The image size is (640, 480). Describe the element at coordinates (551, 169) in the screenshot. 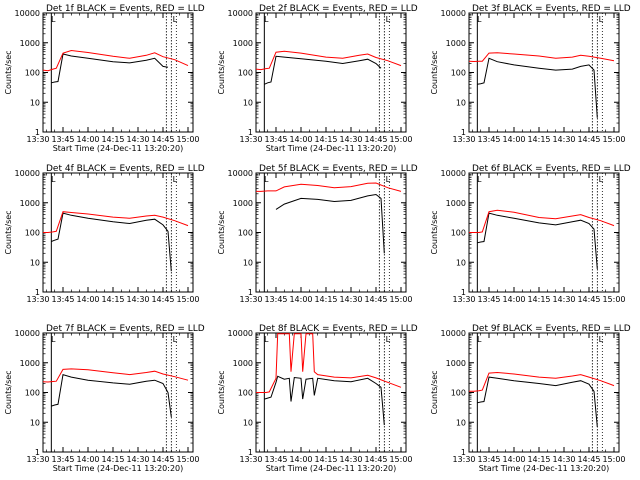

I see `plot-title: Det 6f BLACK = Events, RED = LLD` at that location.